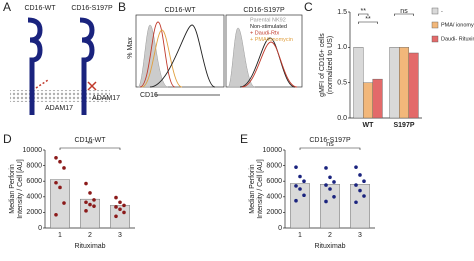  Describe the element at coordinates (87, 66) in the screenshot. I see `receptor-mut` at that location.